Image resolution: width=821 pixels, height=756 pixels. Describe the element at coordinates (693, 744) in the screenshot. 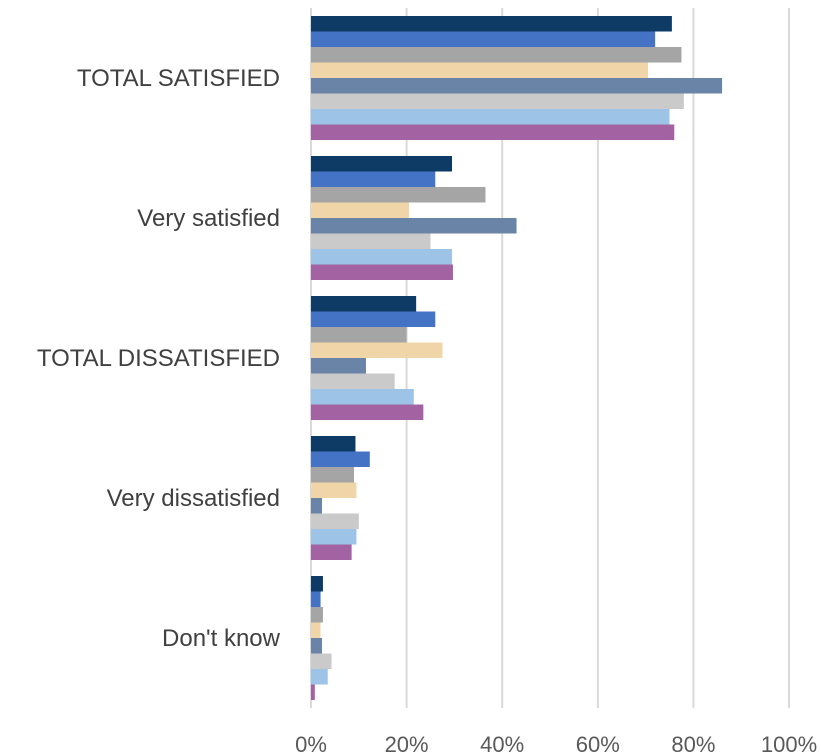

I see `x-tick-label: 80%` at that location.